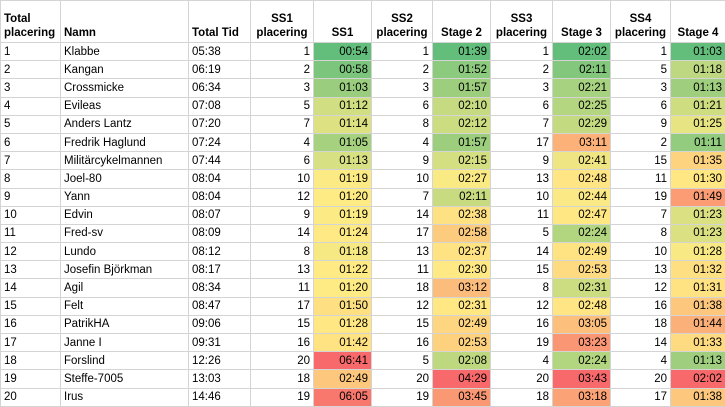 Image resolution: width=725 pixels, height=407 pixels. What do you see at coordinates (698, 70) in the screenshot?
I see `stage-time: 01:18` at bounding box center [698, 70].